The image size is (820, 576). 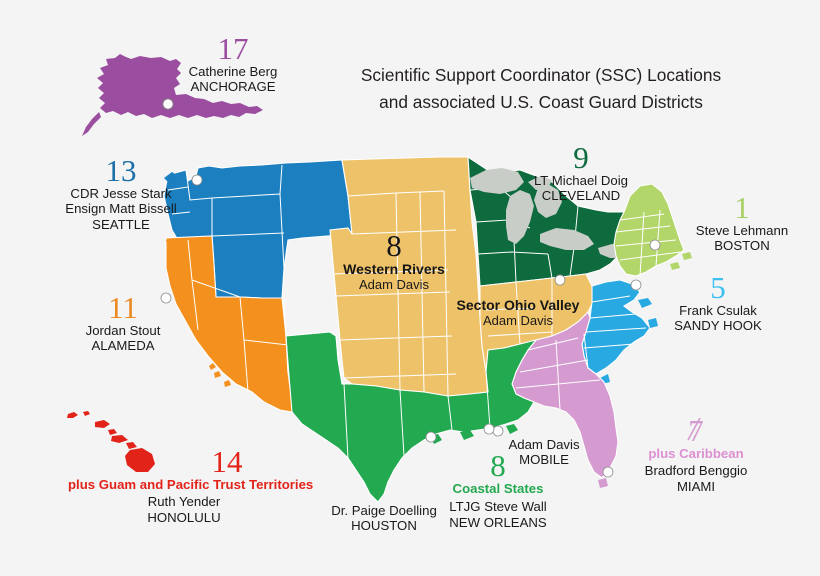 I want to click on district-number-13: 13, so click(x=121, y=170).